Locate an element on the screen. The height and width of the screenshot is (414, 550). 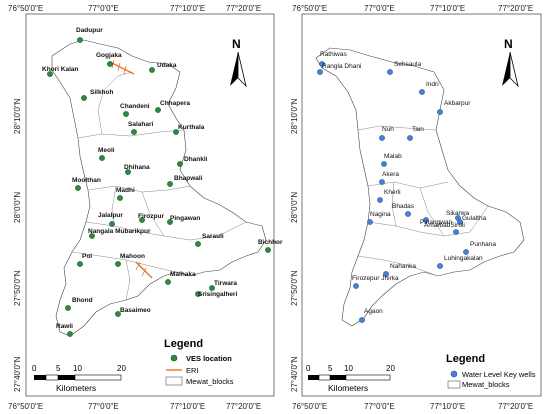
ves-site-label: Madhi is located at coordinates (125, 190).